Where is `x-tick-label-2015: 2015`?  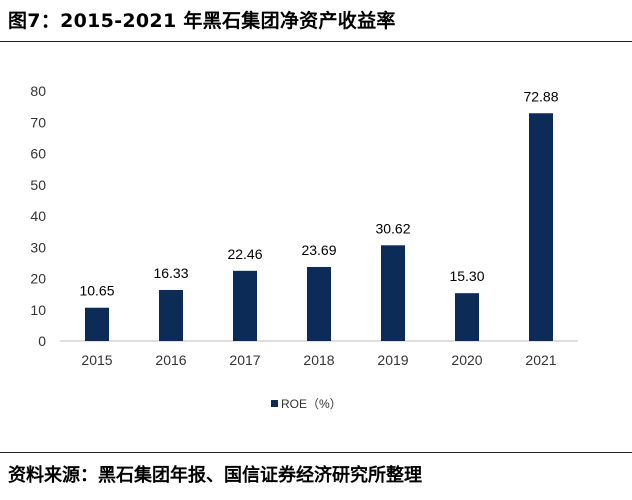 x-tick-label-2015: 2015 is located at coordinates (96, 360).